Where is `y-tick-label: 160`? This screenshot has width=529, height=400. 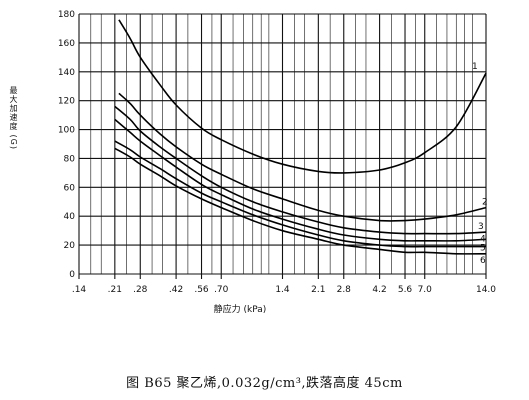 y-tick-label: 160 is located at coordinates (66, 44).